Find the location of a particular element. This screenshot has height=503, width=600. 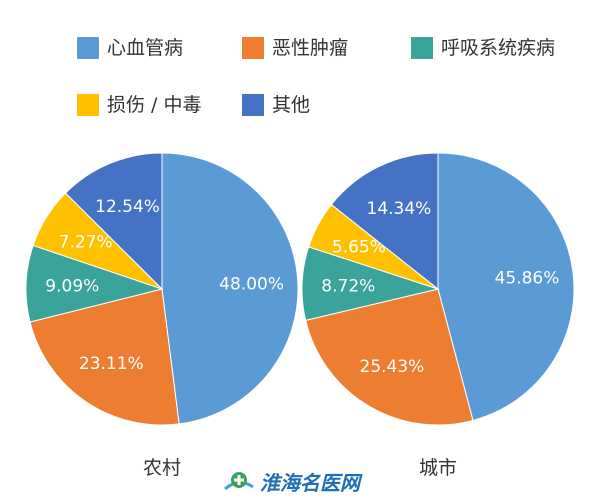

pie-category-label-urban: 城市 is located at coordinates (438, 468).